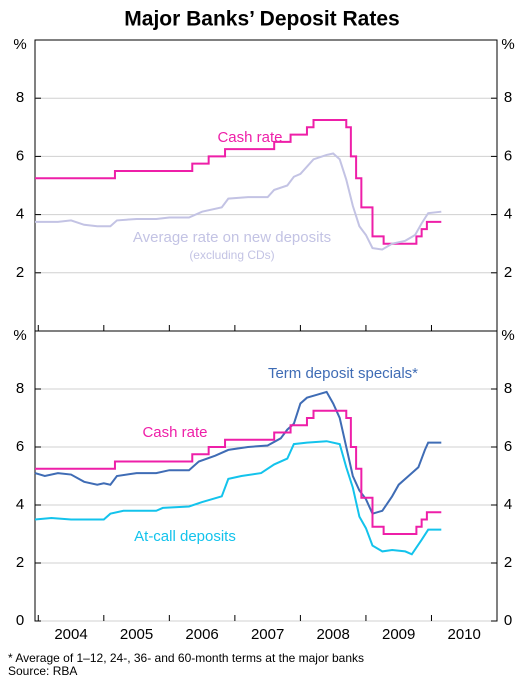 Image resolution: width=519 pixels, height=684 pixels. I want to click on x-tick-label: 2010, so click(464, 634).